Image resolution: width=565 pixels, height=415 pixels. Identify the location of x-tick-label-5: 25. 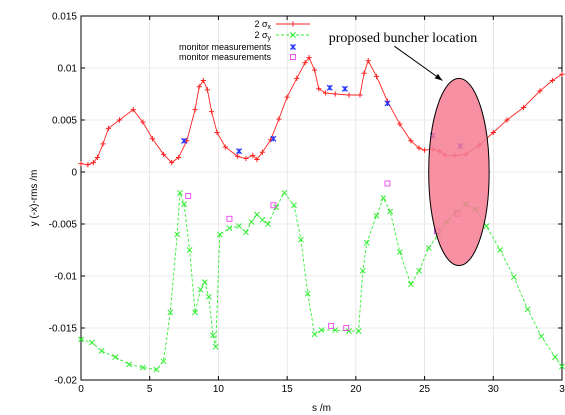
(425, 389).